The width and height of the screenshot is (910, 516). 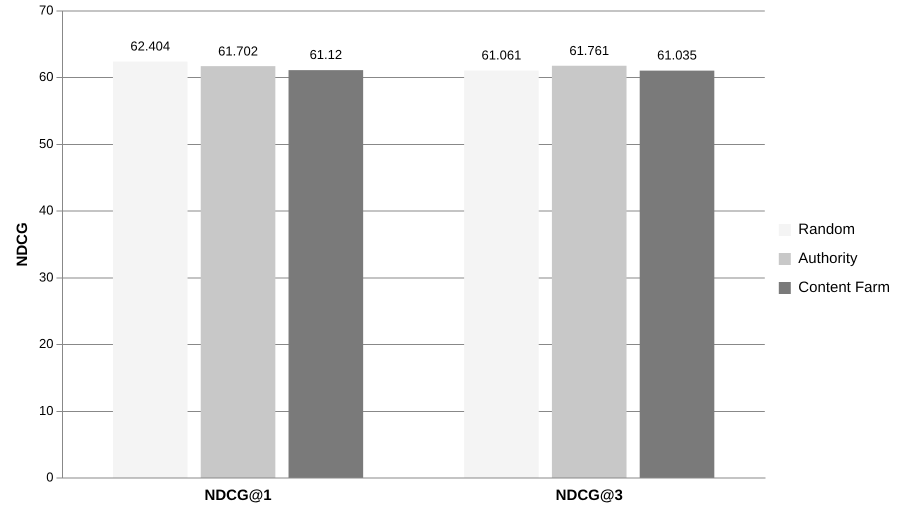 I want to click on y-tick-label: 50, so click(x=46, y=143).